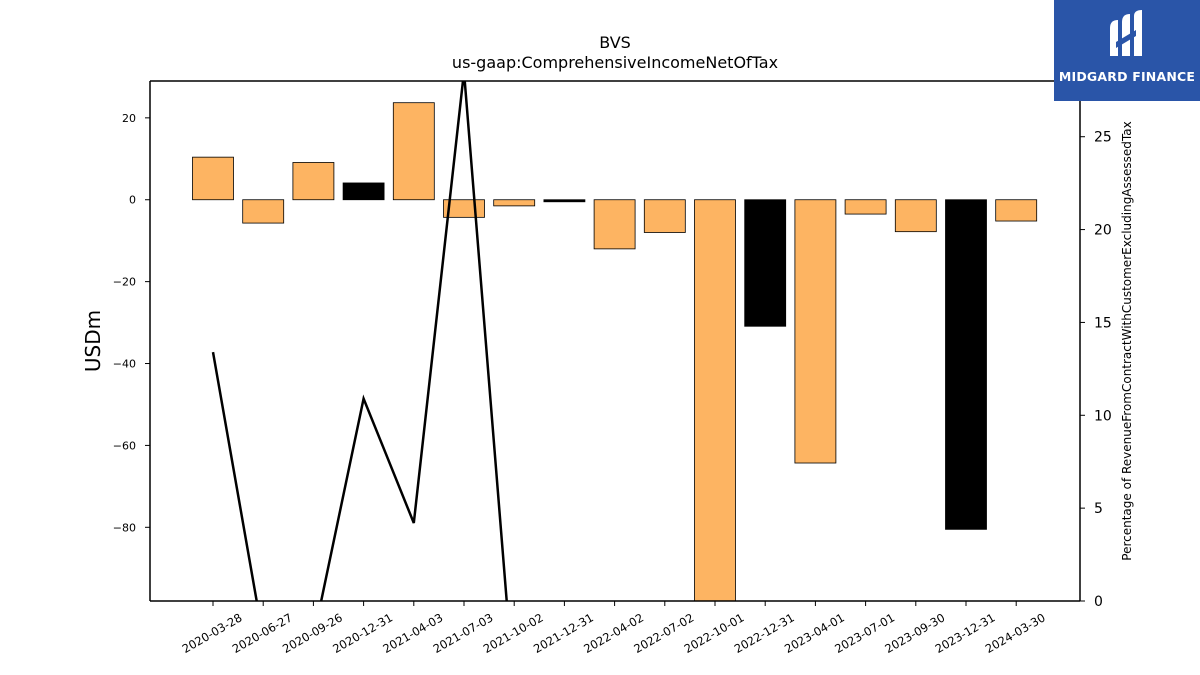 This screenshot has height=675, width=1200. Describe the element at coordinates (1096, 370) in the screenshot. I see `right-y-axis-ticks: 0 5 10 15 20 25` at that location.